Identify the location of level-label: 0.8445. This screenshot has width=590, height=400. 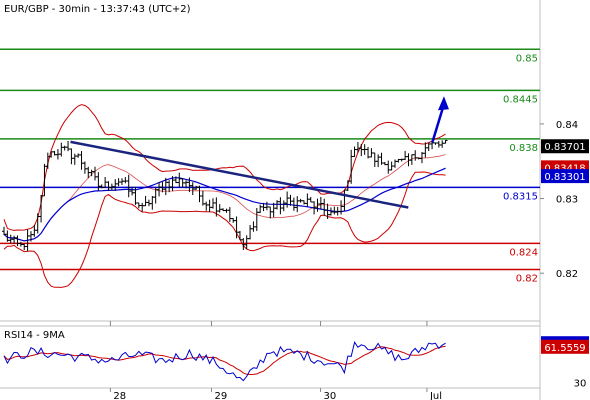
(520, 99).